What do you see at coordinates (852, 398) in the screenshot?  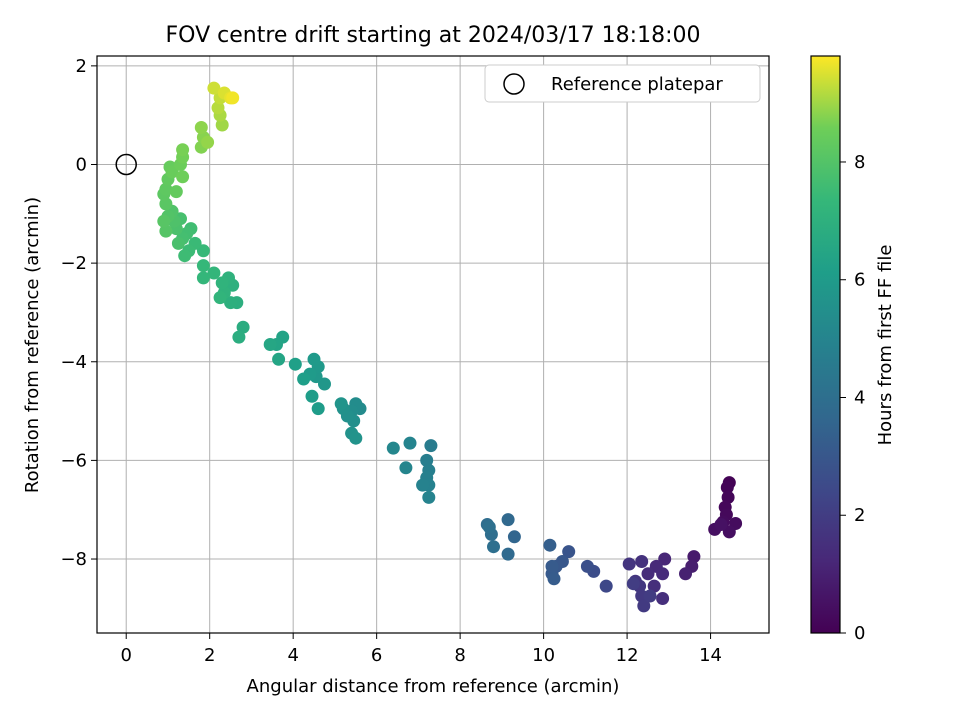 I see `colorbar-ticks: 0 2 4 6 8` at bounding box center [852, 398].